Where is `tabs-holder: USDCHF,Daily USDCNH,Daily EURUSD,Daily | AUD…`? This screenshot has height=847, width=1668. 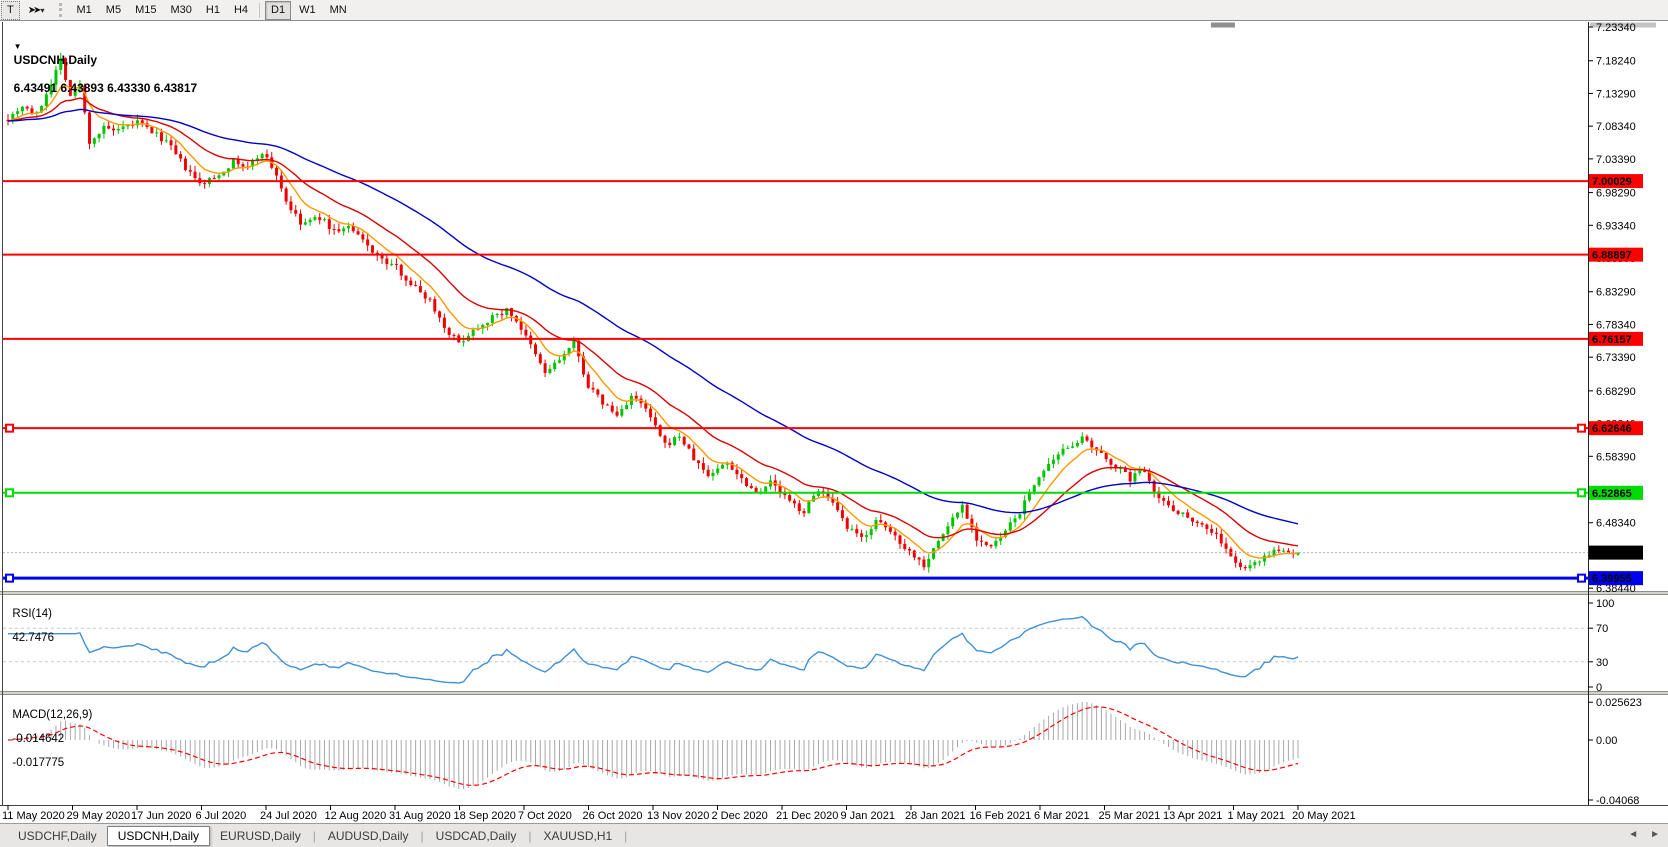 tabs-holder: USDCHF,Daily USDCNH,Daily EURUSD,Daily | AUD… is located at coordinates (318, 835).